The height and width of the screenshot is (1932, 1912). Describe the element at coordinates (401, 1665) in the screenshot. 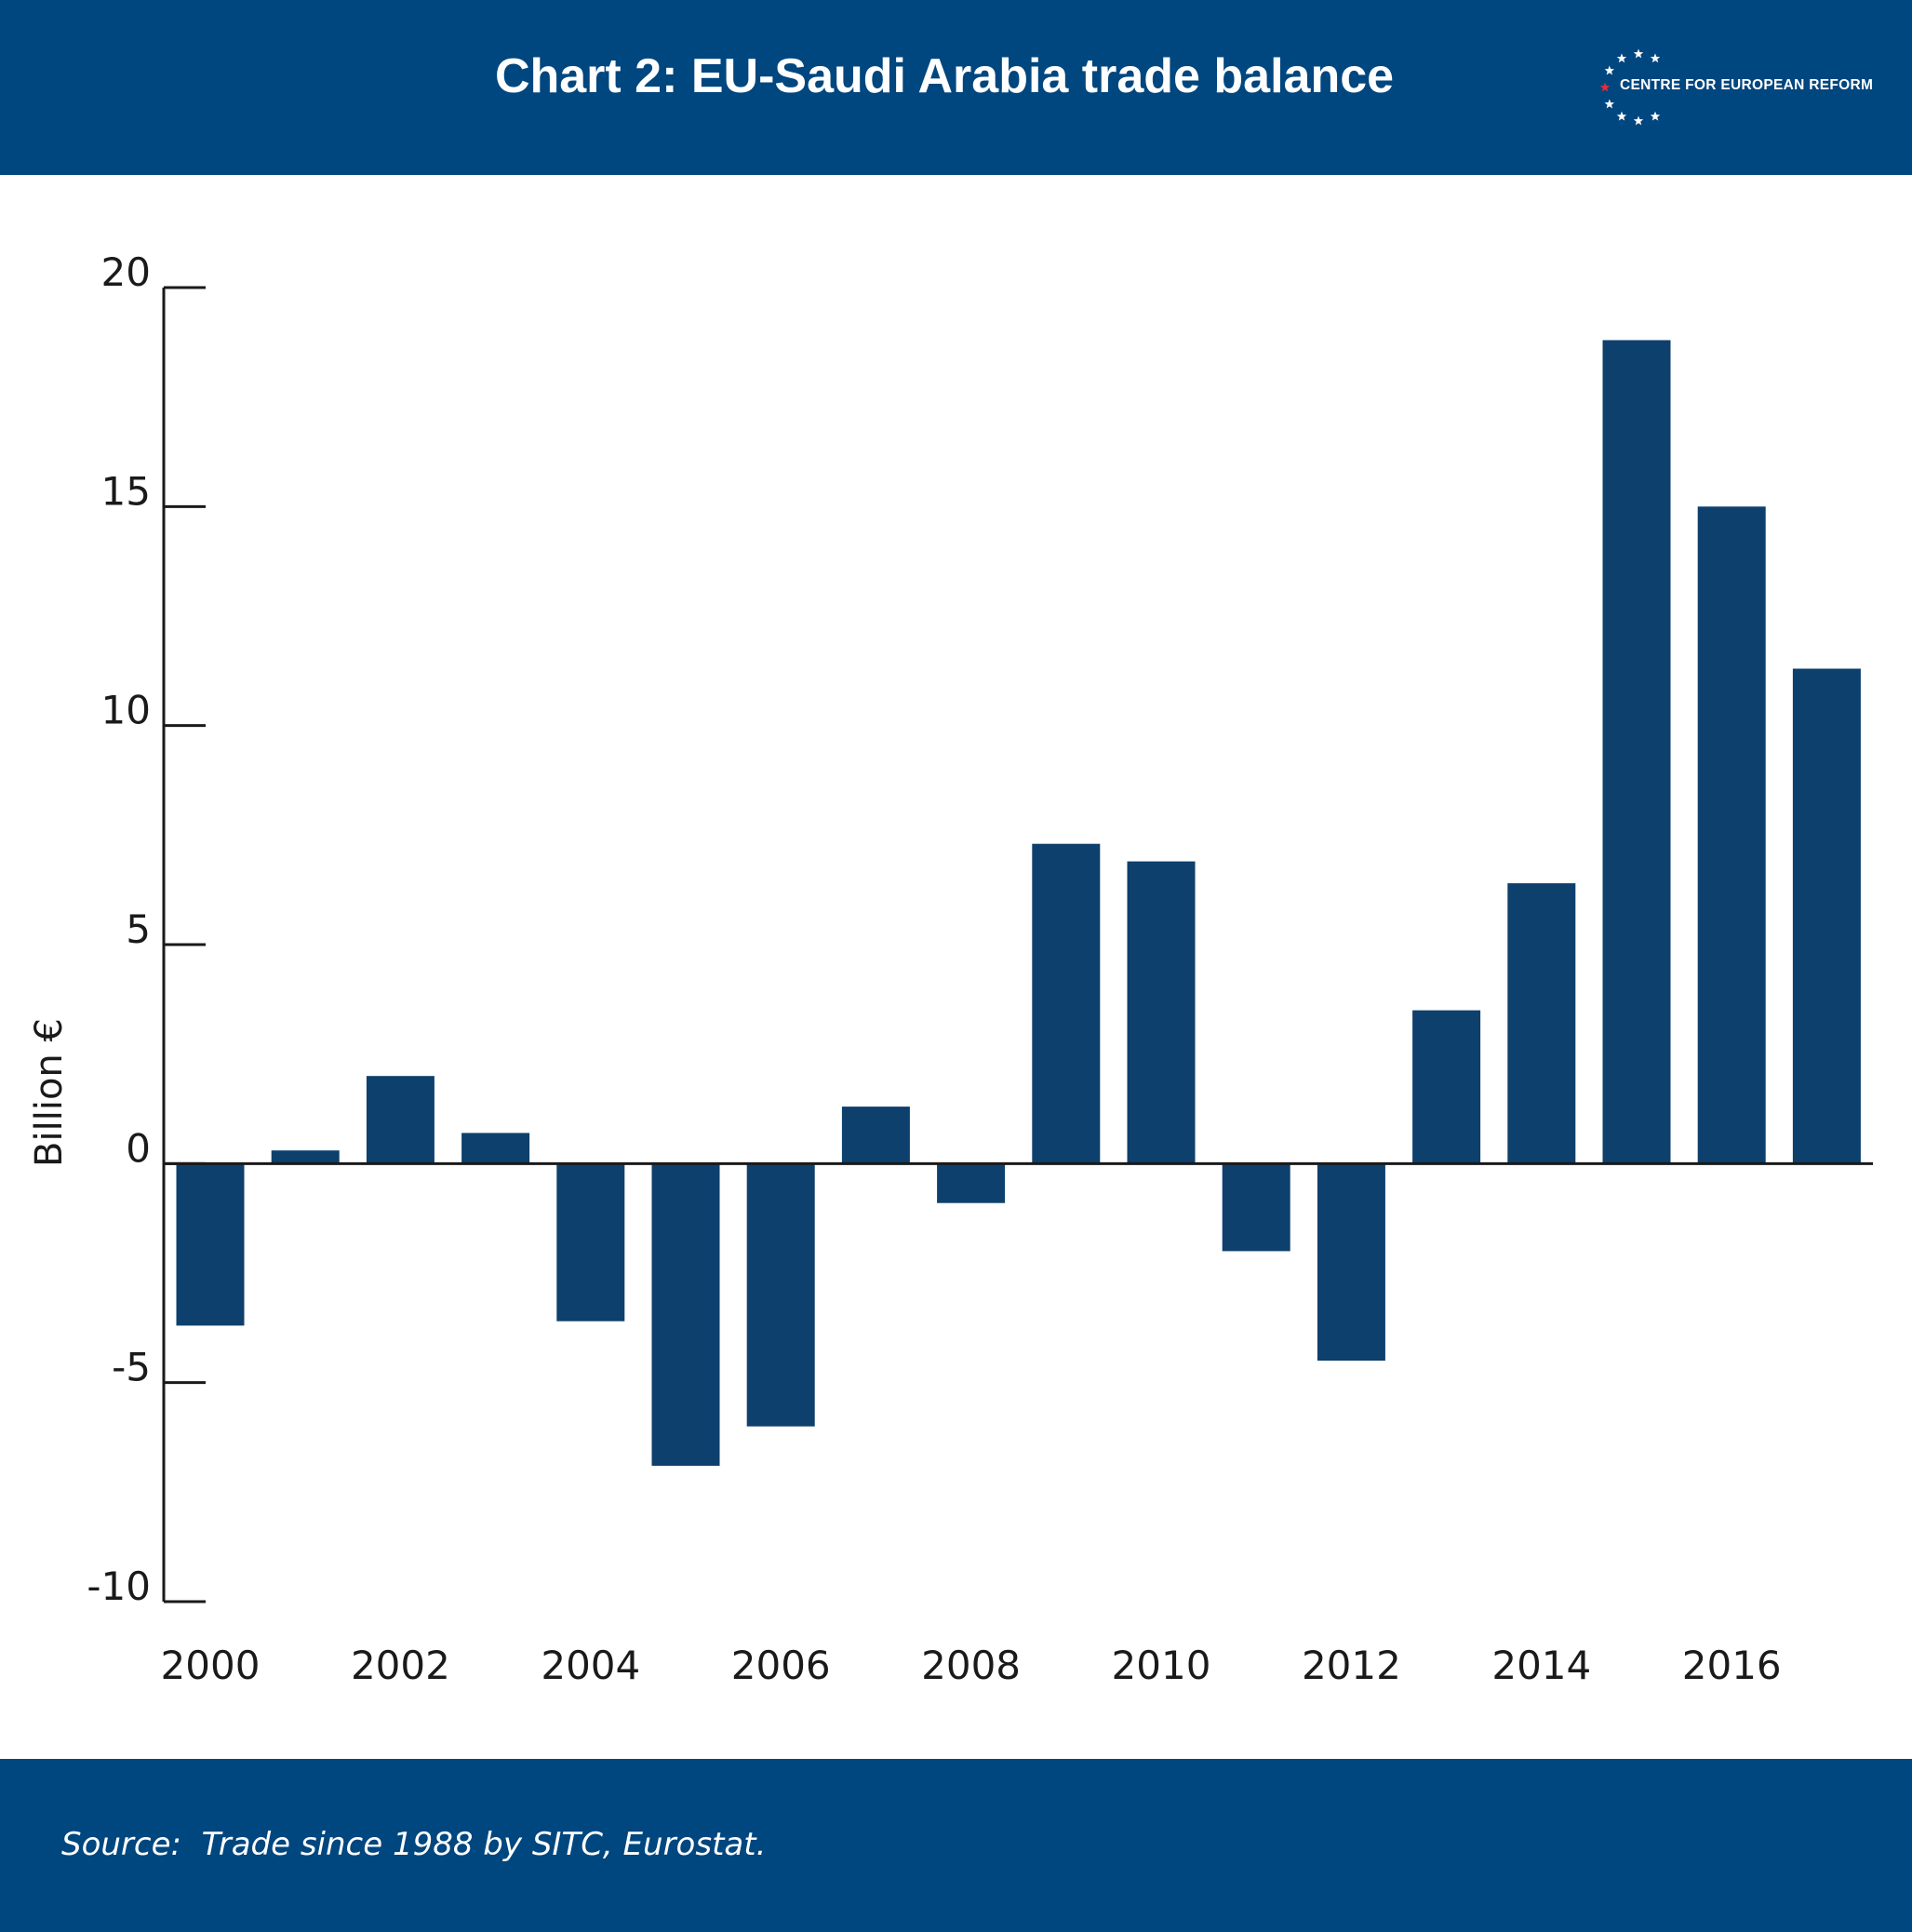

I see `x-tick-label: 2002` at that location.